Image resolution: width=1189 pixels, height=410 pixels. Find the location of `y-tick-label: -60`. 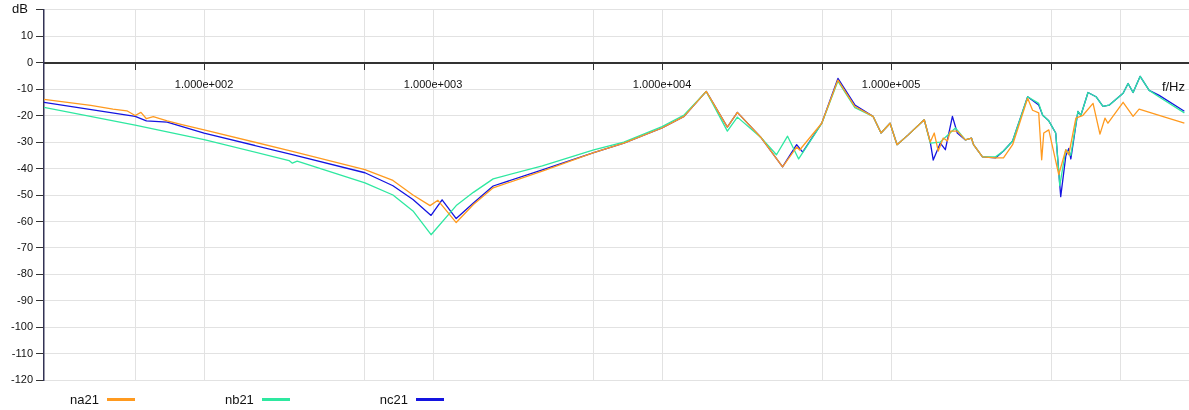

y-tick-label: -60 is located at coordinates (25, 220).